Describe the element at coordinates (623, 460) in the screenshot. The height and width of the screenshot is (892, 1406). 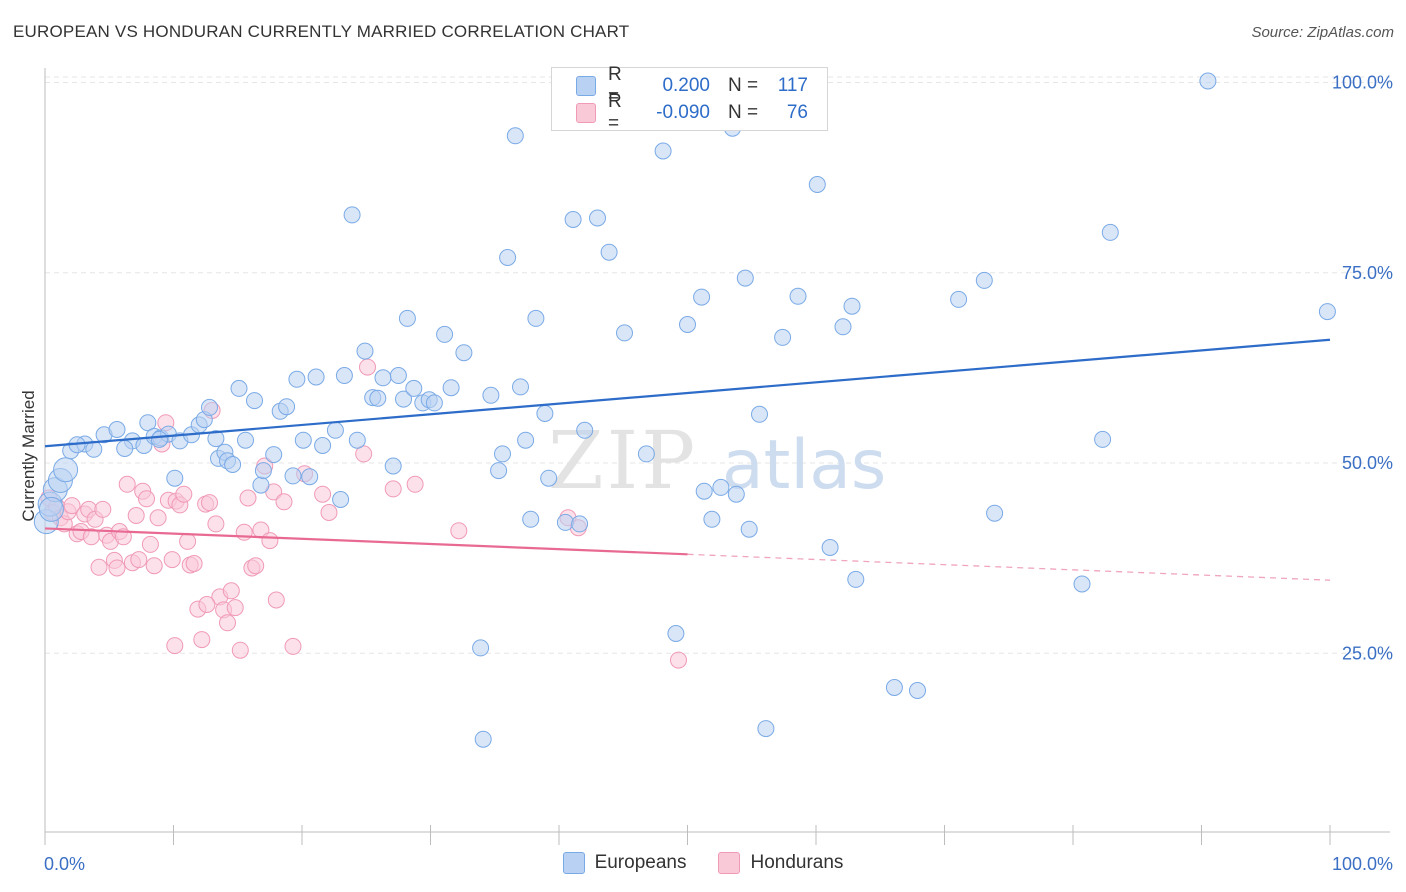
I see `watermark-zip: ZIP` at that location.